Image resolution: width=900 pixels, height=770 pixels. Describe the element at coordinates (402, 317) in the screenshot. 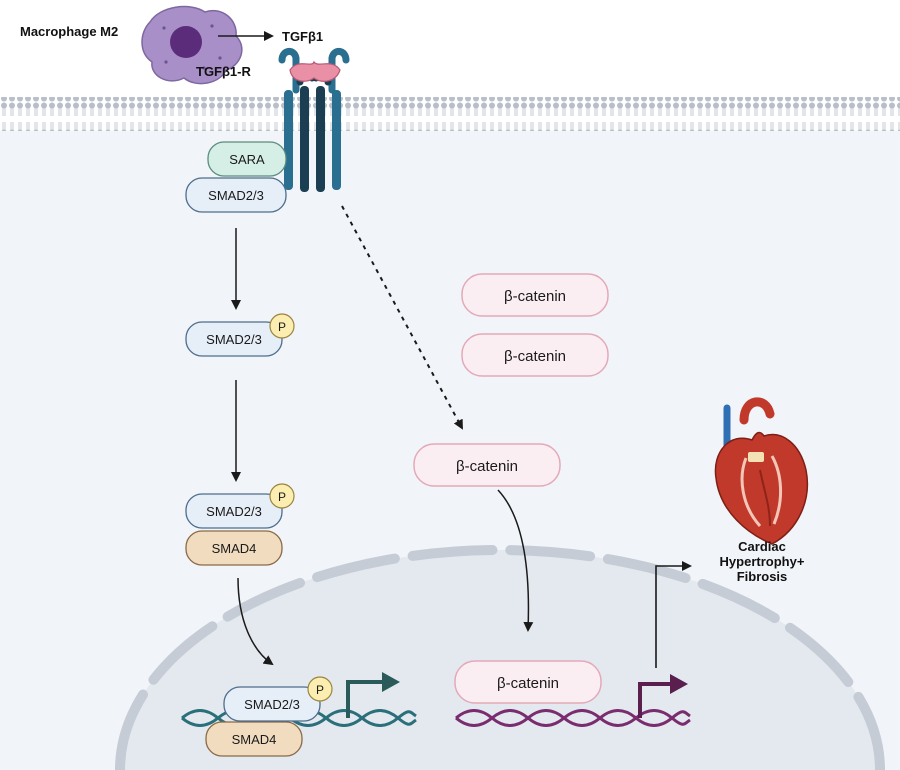

I see `non-canonical-arrow` at that location.